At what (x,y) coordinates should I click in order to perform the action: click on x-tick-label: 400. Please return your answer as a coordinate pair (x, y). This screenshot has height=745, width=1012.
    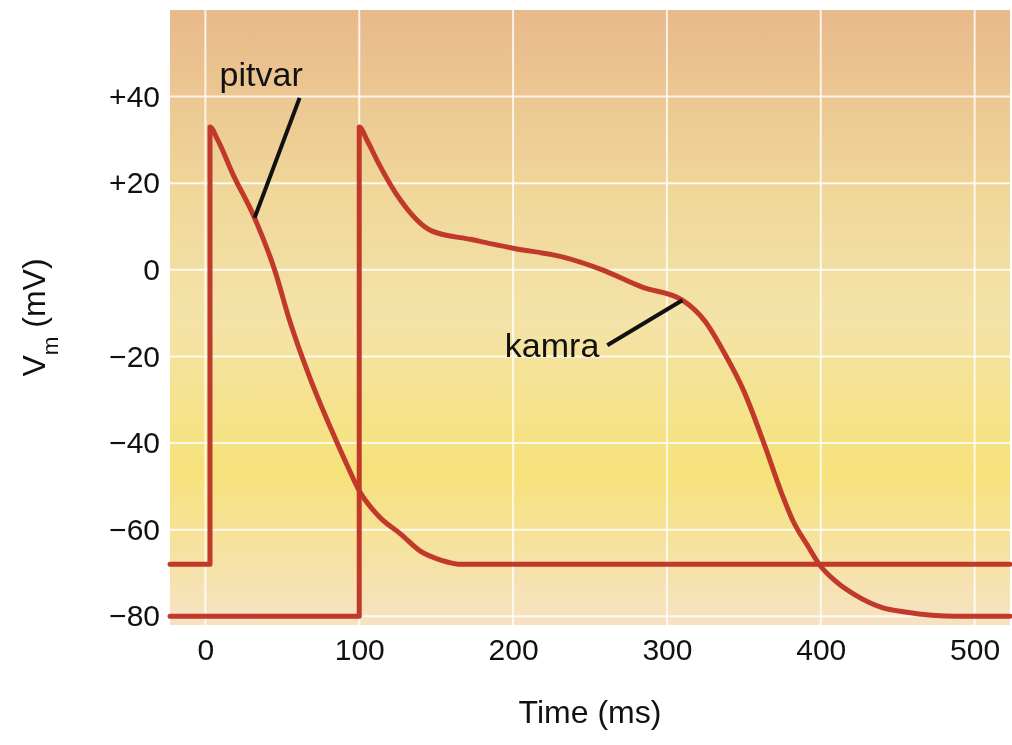
    Looking at the image, I should click on (821, 650).